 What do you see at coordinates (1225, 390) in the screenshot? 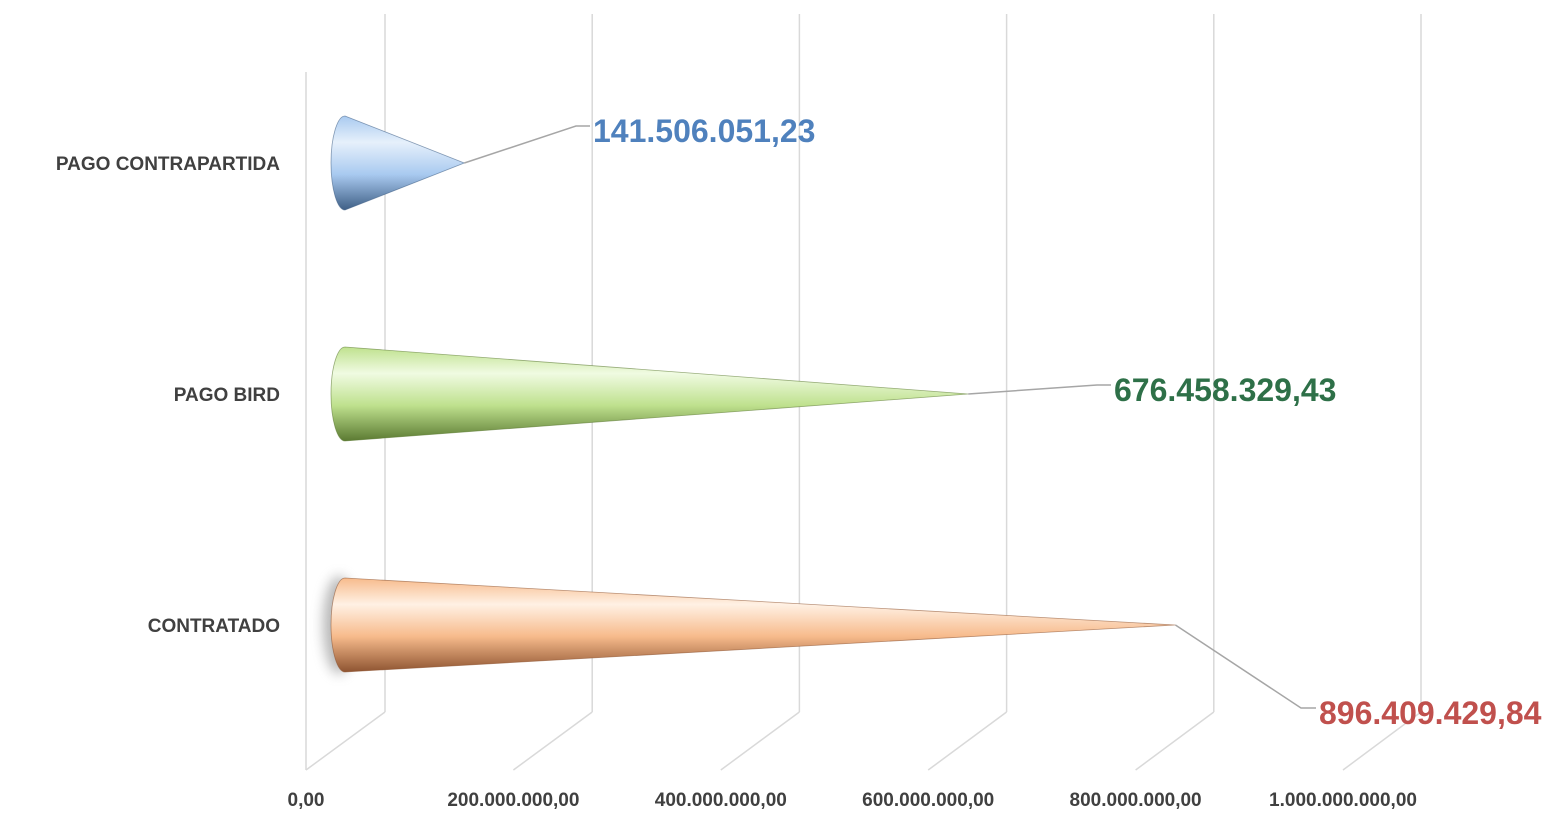
I see `data-label-pago-bird: 676.458.329,43` at bounding box center [1225, 390].